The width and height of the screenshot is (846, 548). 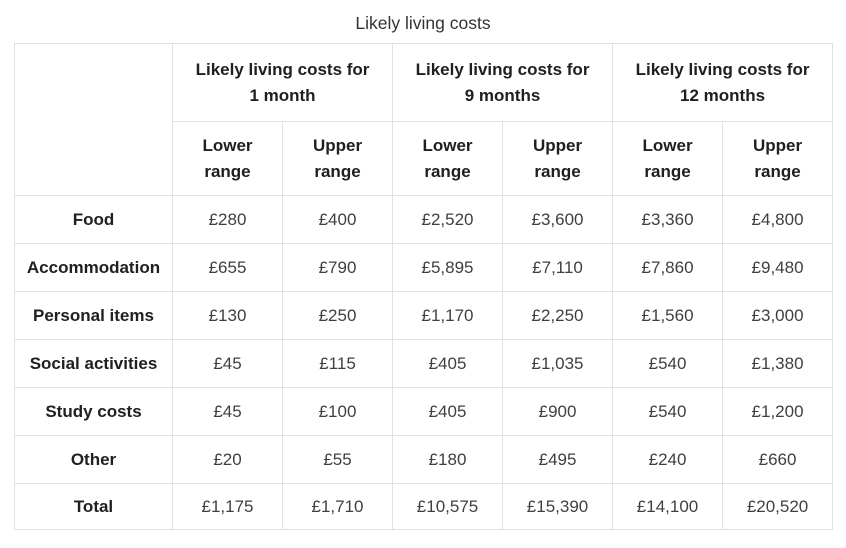 I want to click on value-cell: £9,480, so click(x=778, y=267).